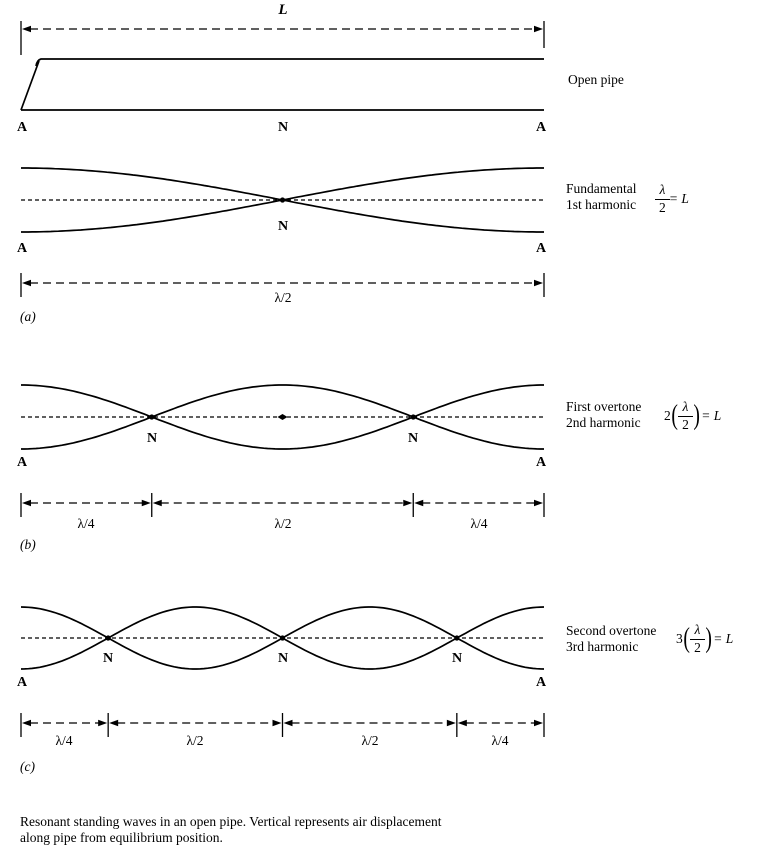 The width and height of the screenshot is (766, 856). What do you see at coordinates (282, 505) in the screenshot?
I see `section-b-dimension` at bounding box center [282, 505].